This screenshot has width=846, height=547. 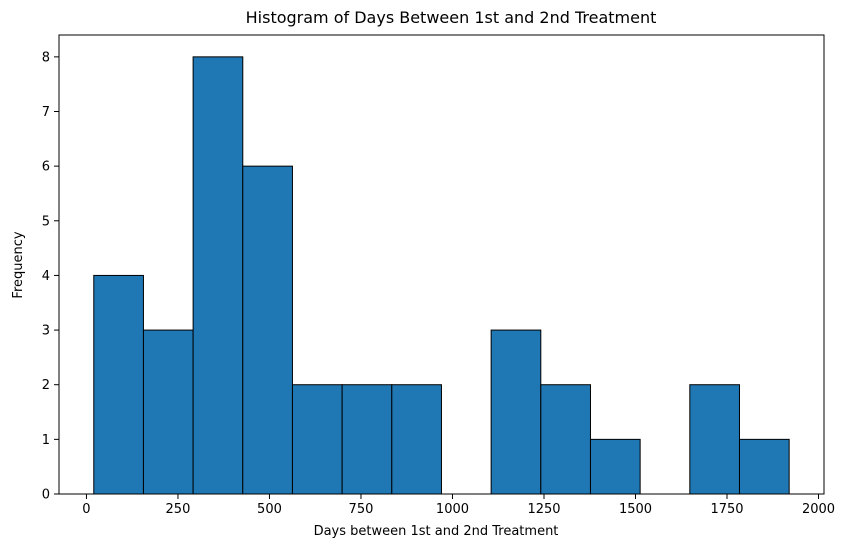 I want to click on y-tick-label: 5, so click(x=46, y=221).